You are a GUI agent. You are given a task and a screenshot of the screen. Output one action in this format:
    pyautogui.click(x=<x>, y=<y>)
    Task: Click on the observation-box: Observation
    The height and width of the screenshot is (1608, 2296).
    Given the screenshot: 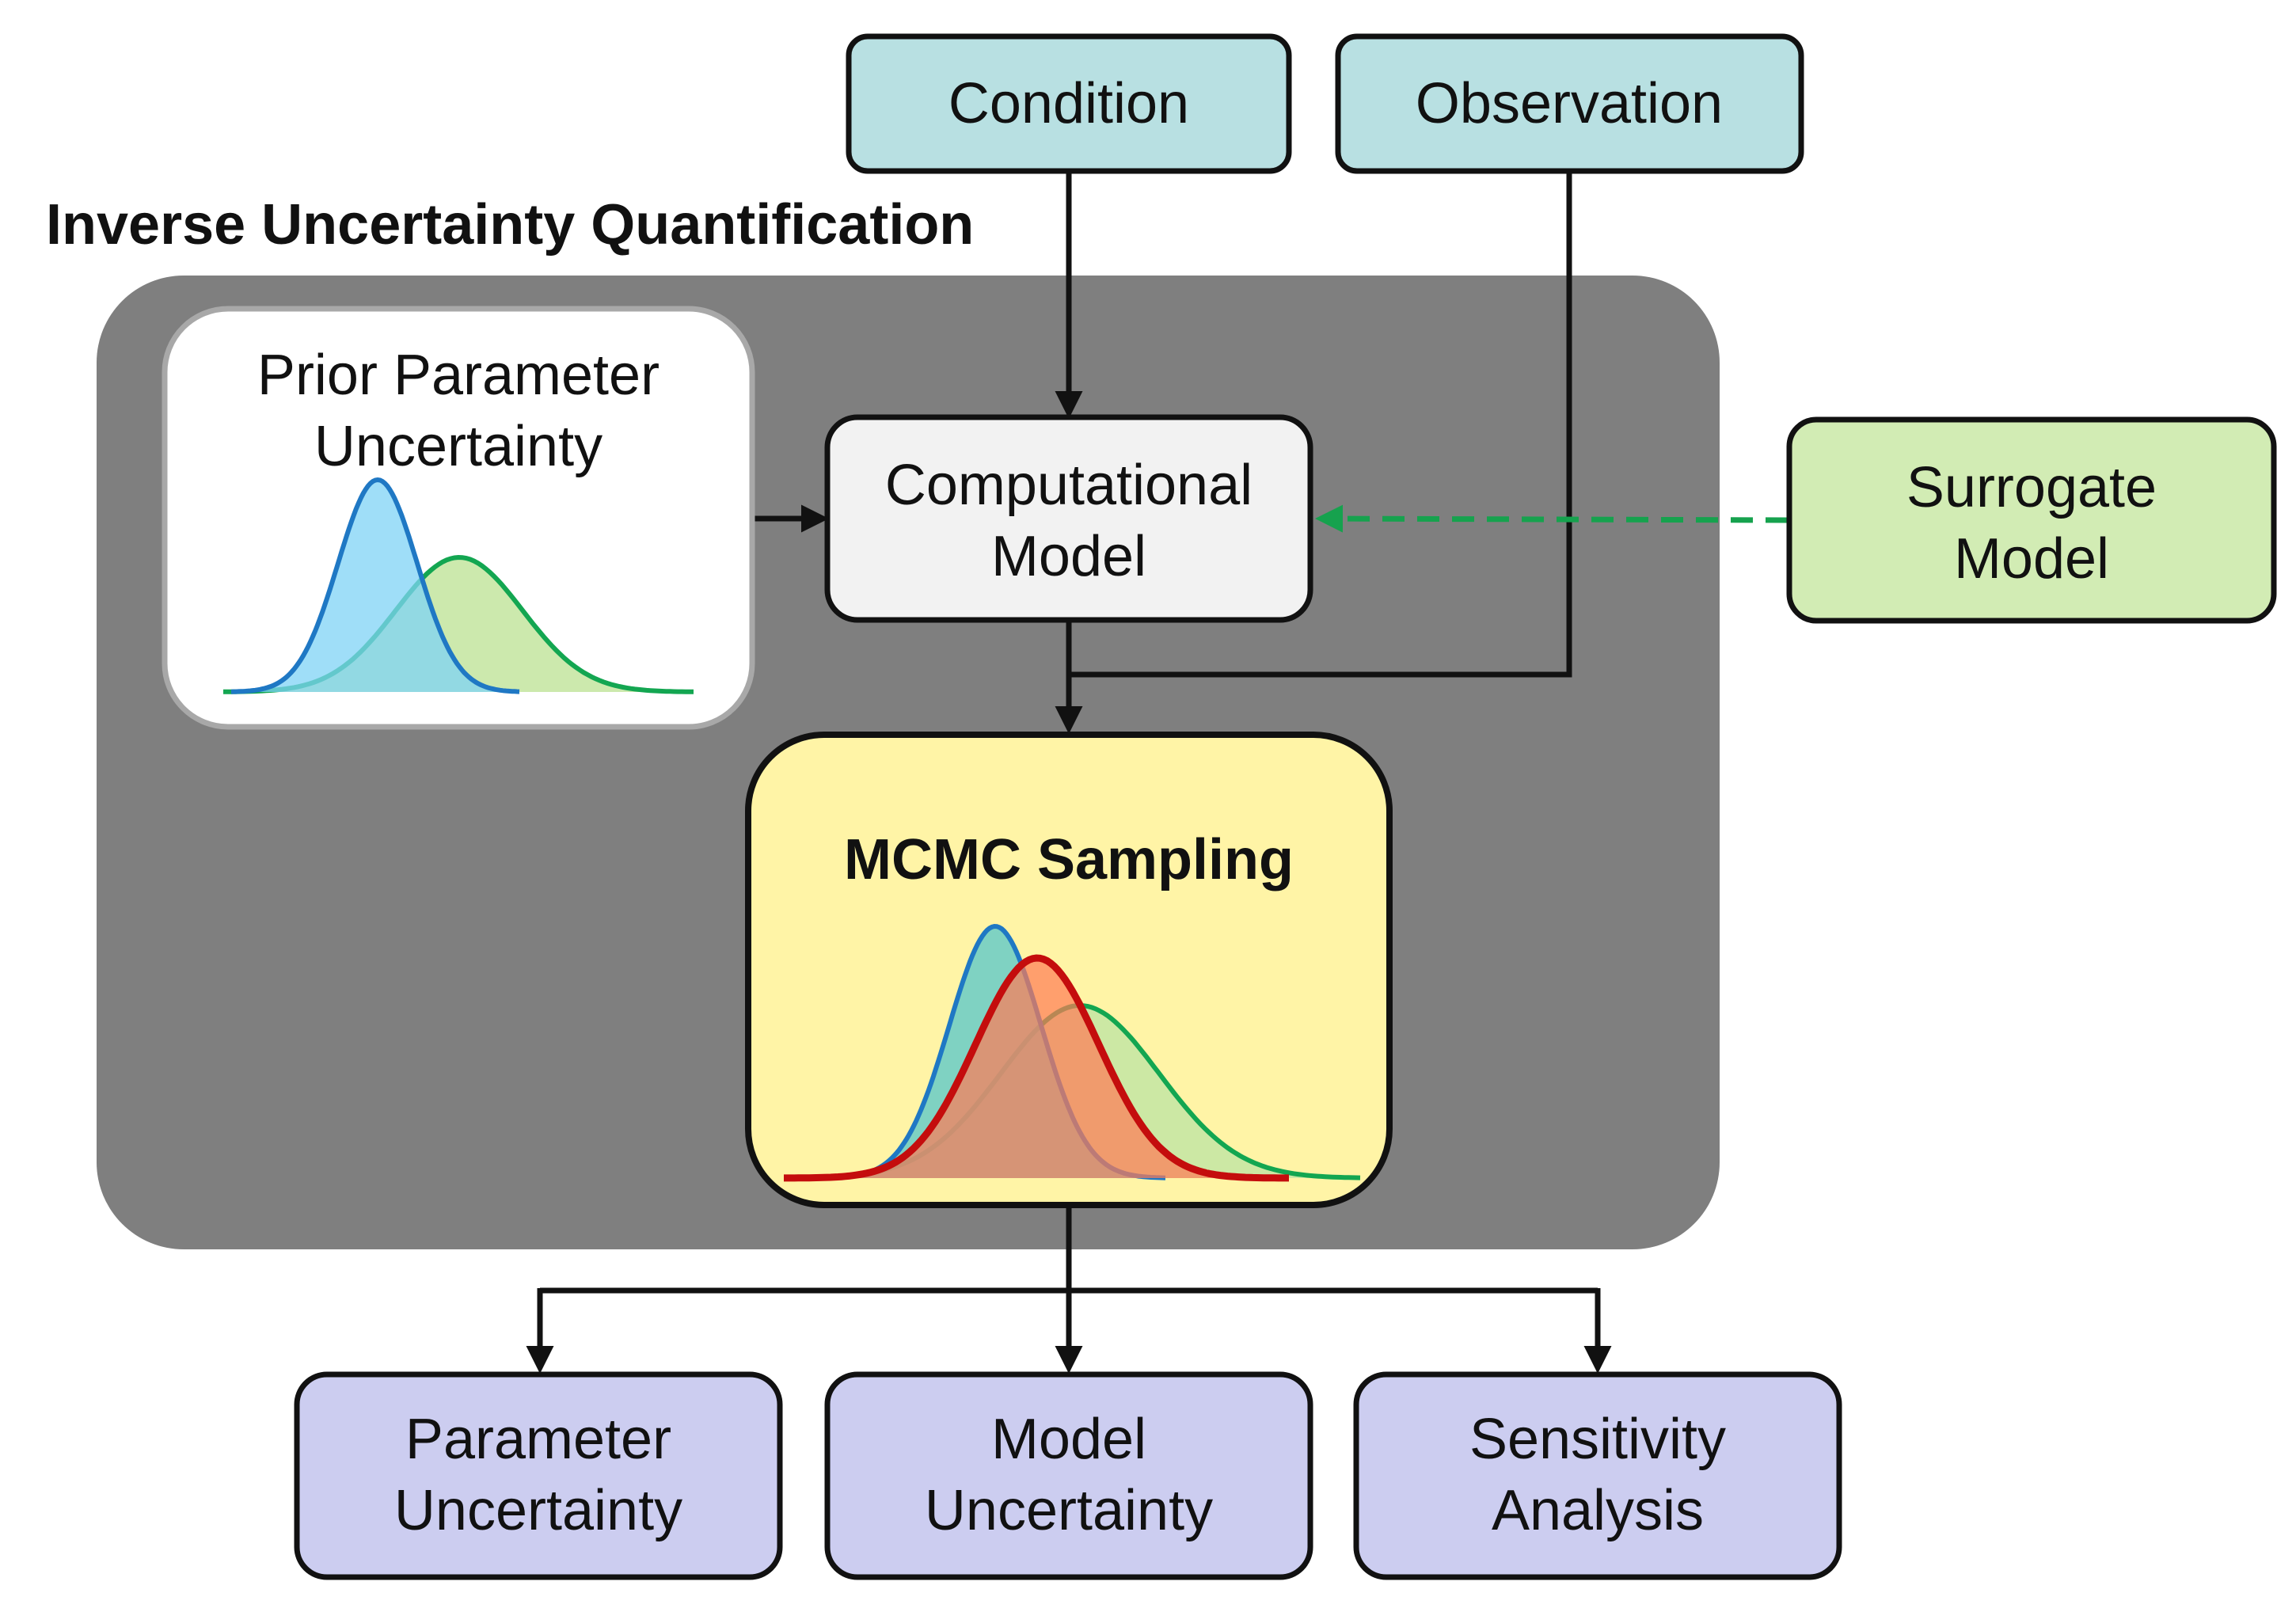 What is the action you would take?
    pyautogui.click(x=1569, y=104)
    